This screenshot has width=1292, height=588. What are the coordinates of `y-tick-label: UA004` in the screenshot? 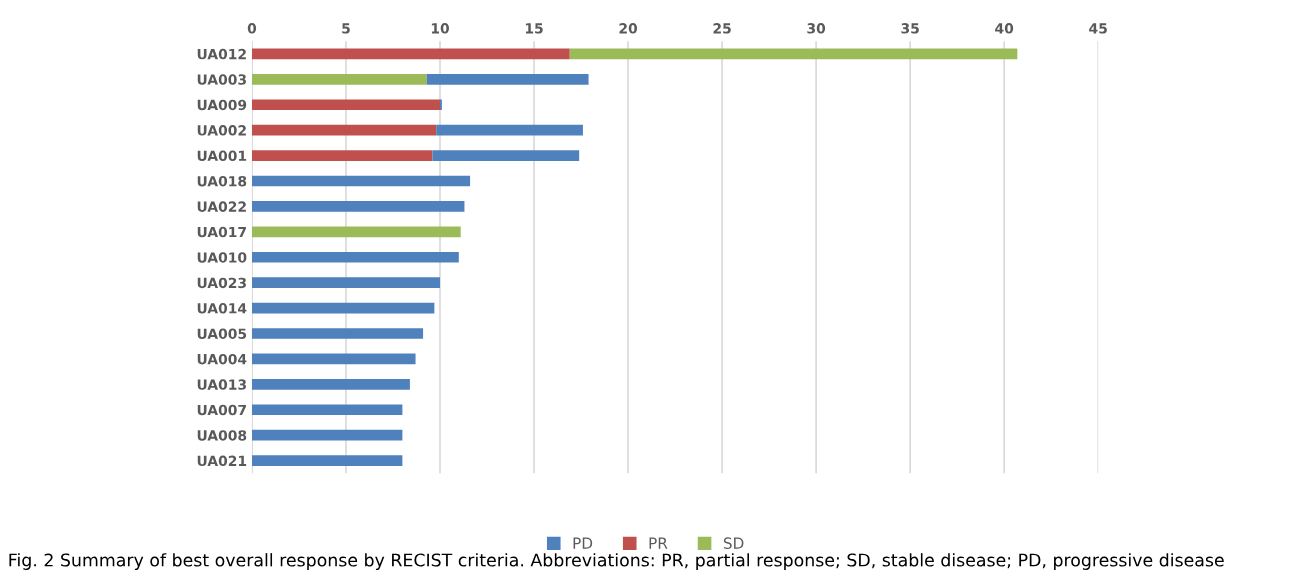 It's located at (222, 359).